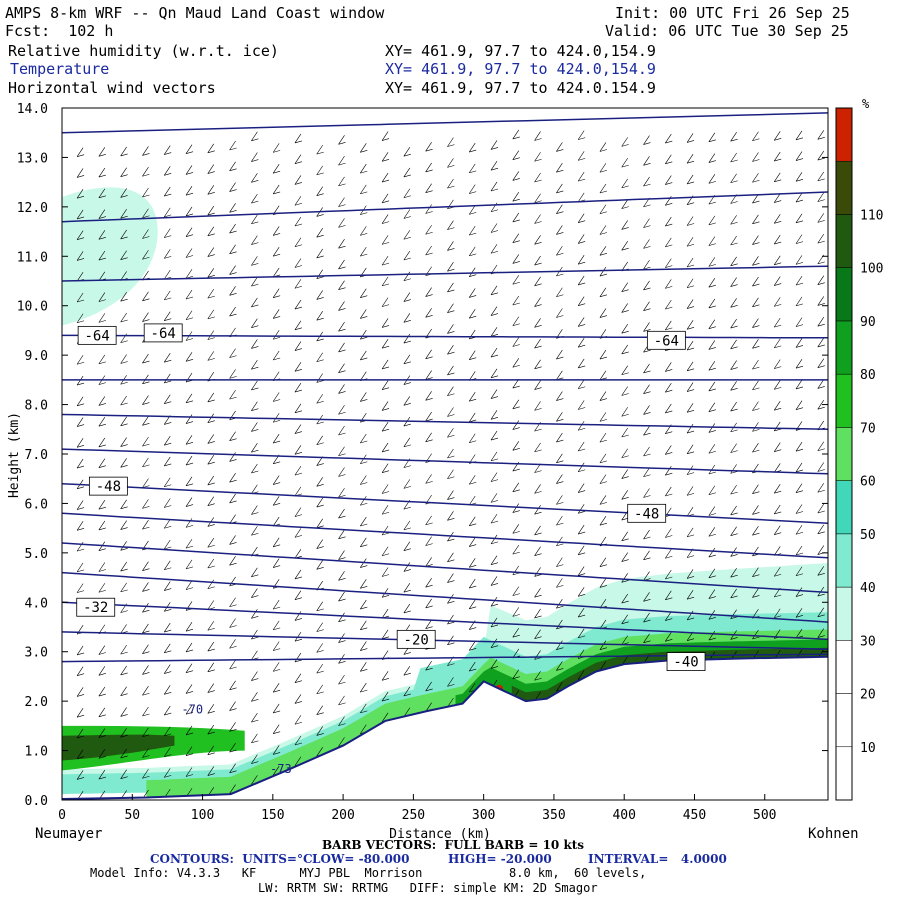 Image resolution: width=900 pixels, height=900 pixels. I want to click on contour-inline-label: -70, so click(192, 710).